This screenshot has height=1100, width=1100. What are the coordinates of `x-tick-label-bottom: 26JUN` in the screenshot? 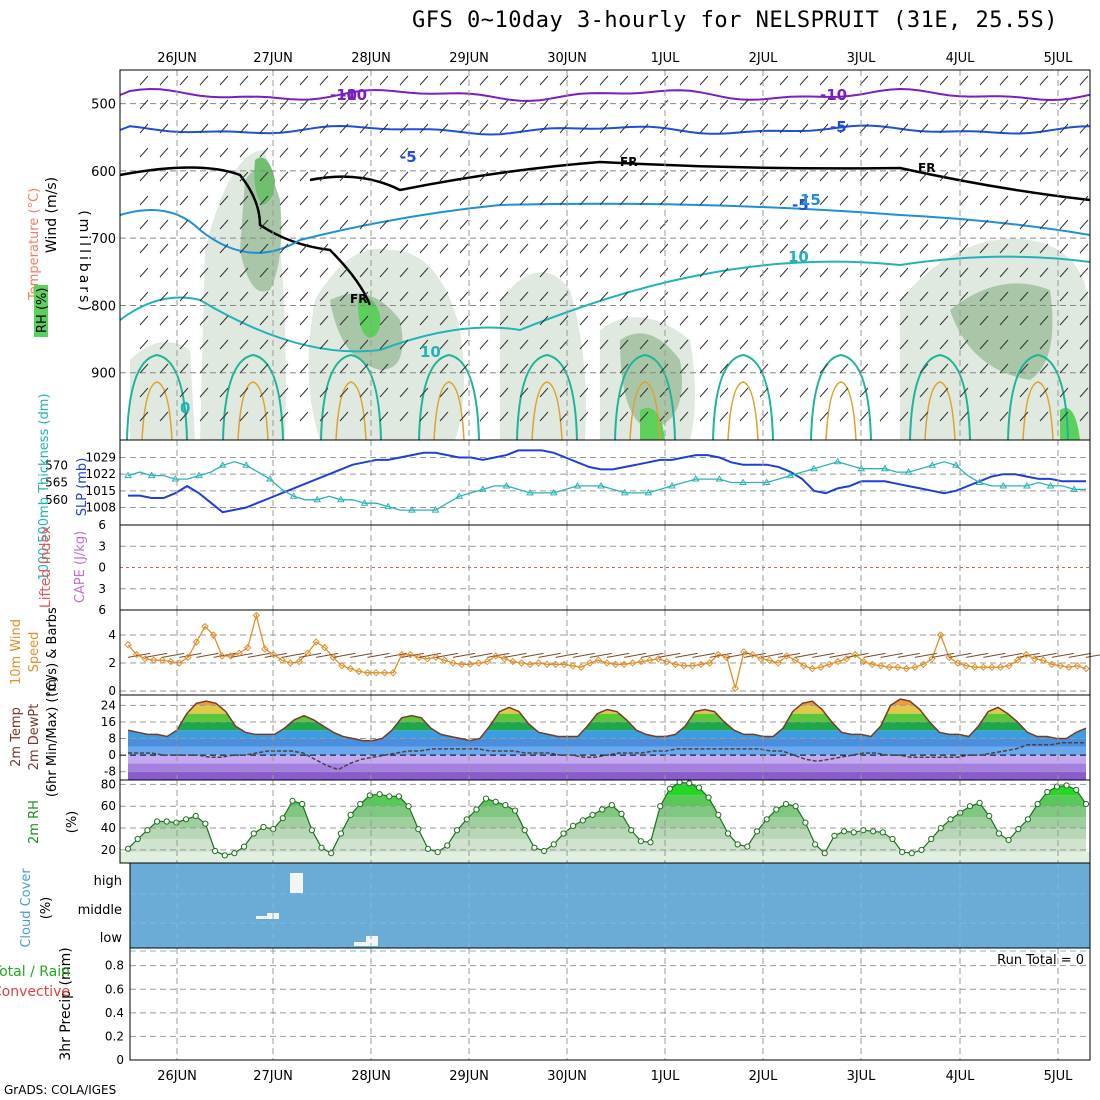 It's located at (177, 1076).